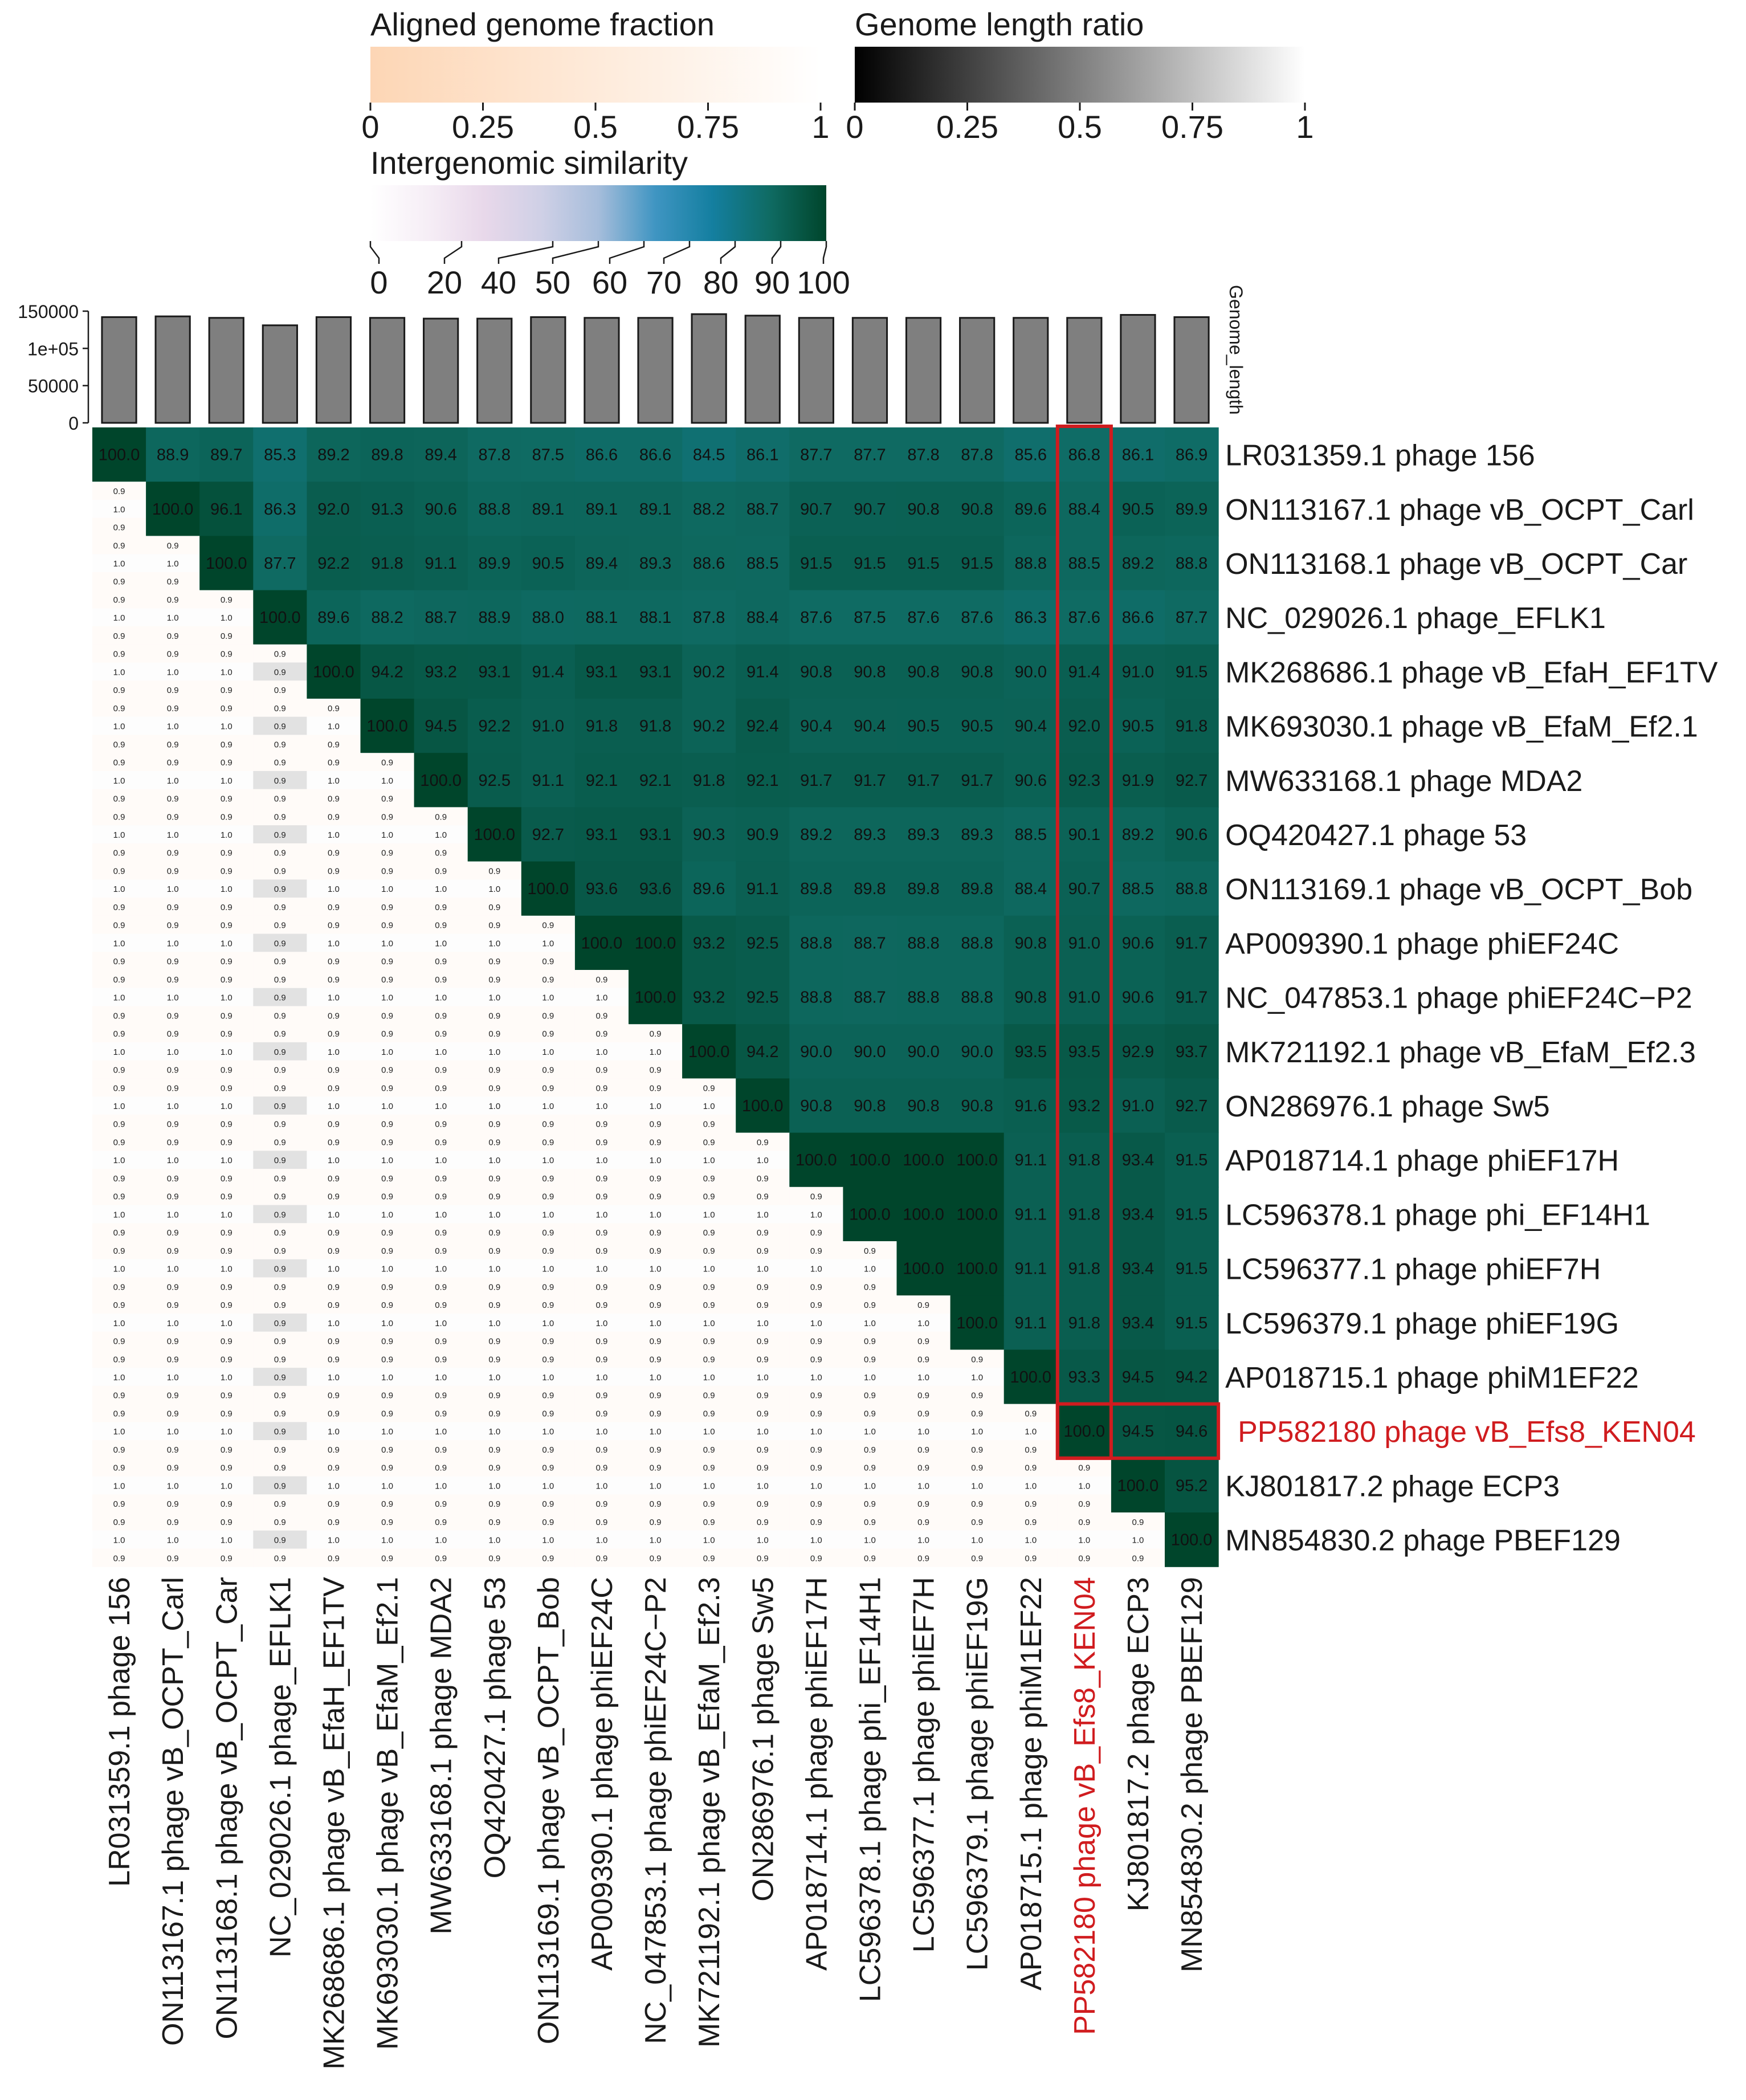 The image size is (1746, 2100). Describe the element at coordinates (923, 563) in the screenshot. I see `heatmap-cell-value: 91.5` at that location.